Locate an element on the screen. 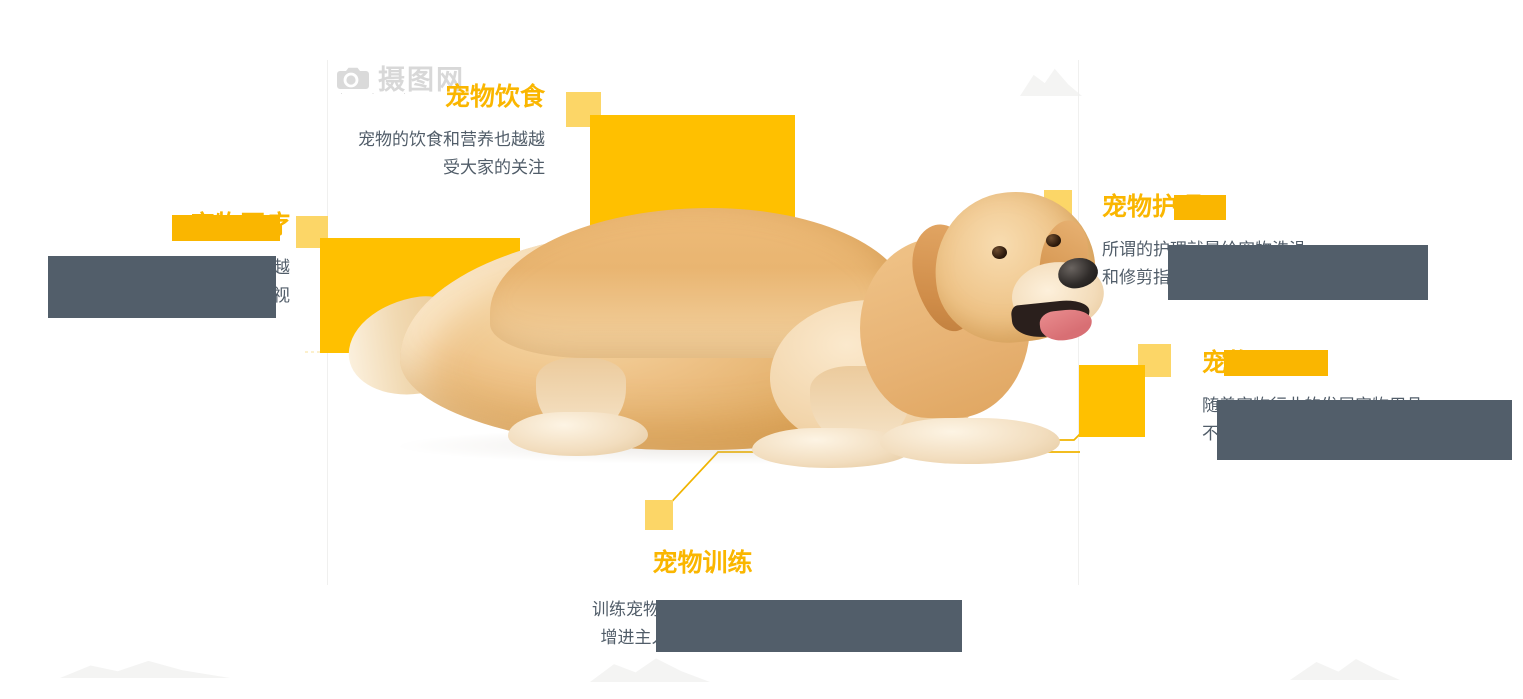 The width and height of the screenshot is (1523, 699). redaction-title-pet-grooming is located at coordinates (1200, 207).